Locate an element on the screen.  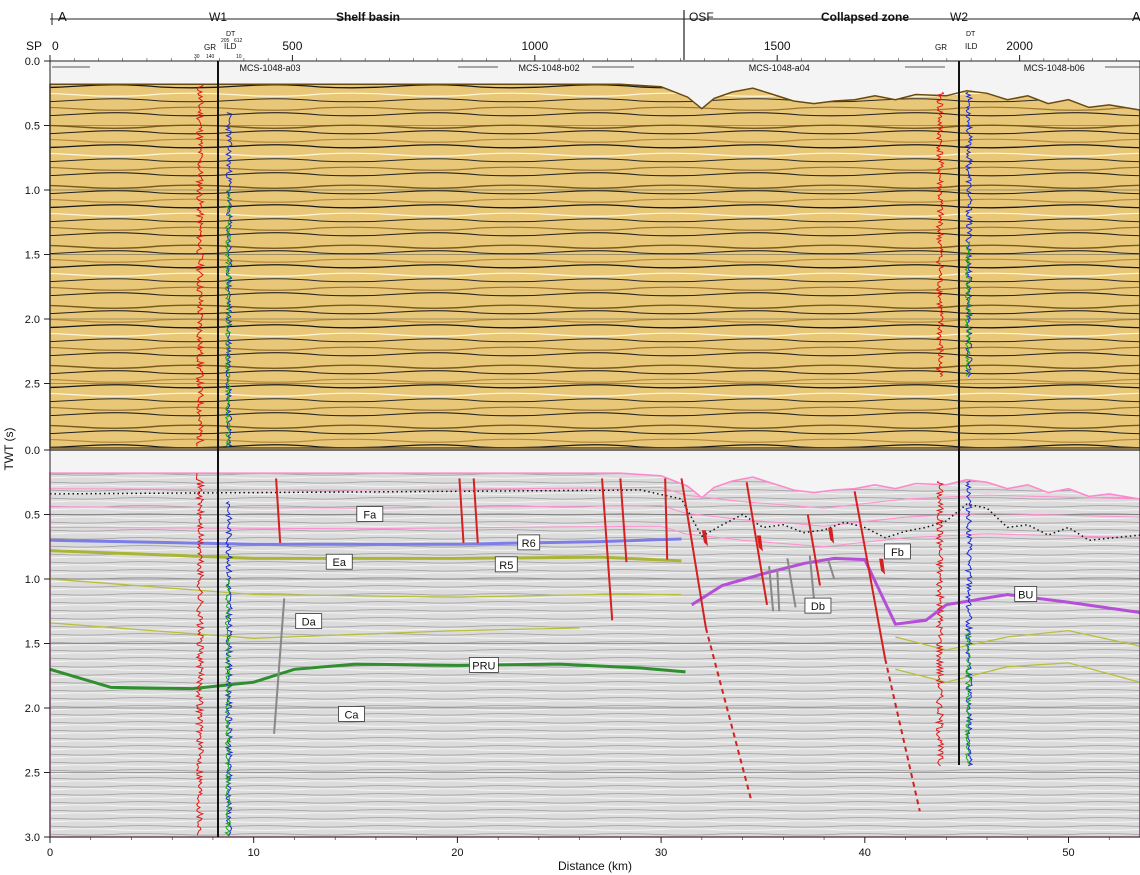
unit-label: Fa is located at coordinates (370, 516).